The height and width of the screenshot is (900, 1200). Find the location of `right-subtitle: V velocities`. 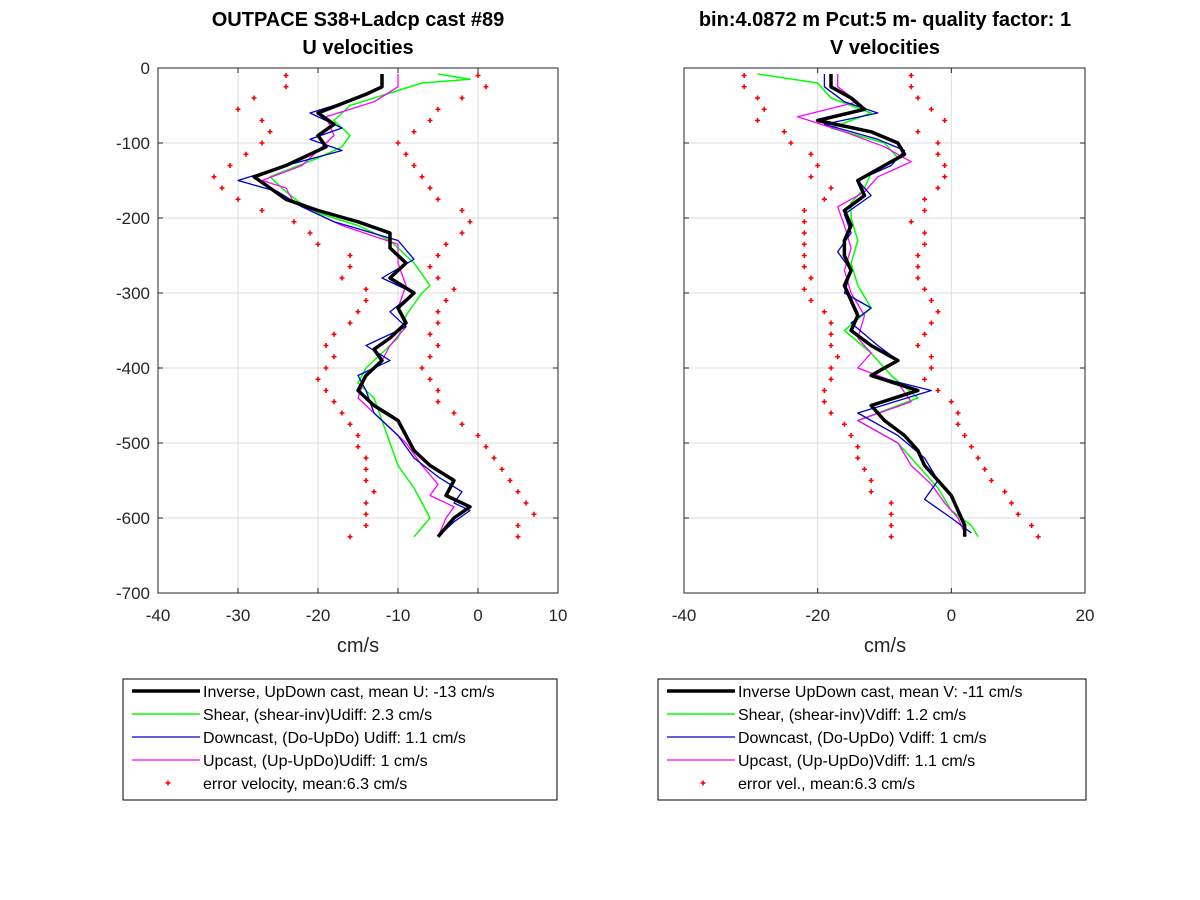

right-subtitle: V velocities is located at coordinates (885, 48).